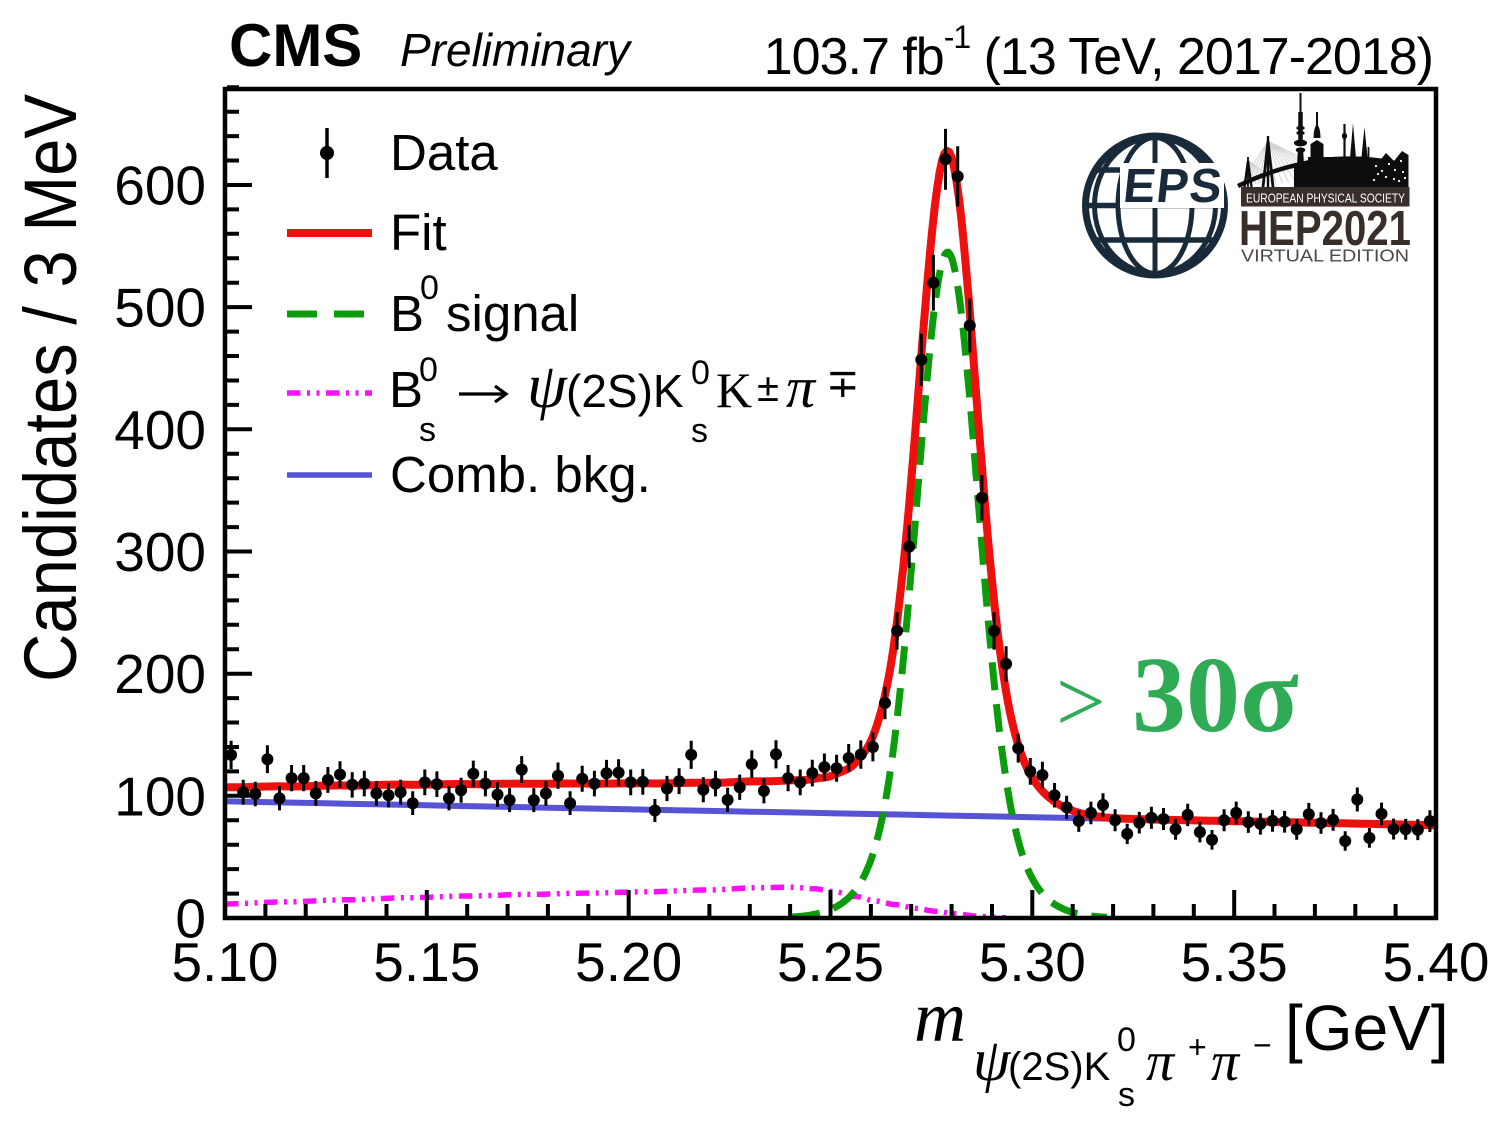 The height and width of the screenshot is (1126, 1496). What do you see at coordinates (160, 308) in the screenshot?
I see `svg-text: 500` at bounding box center [160, 308].